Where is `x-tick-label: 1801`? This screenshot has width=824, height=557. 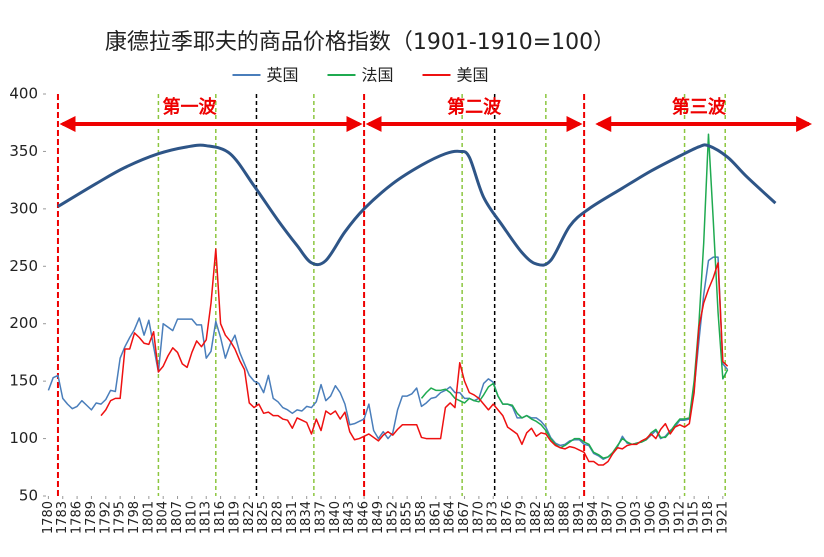
x-tick-label: 1801 is located at coordinates (148, 517).